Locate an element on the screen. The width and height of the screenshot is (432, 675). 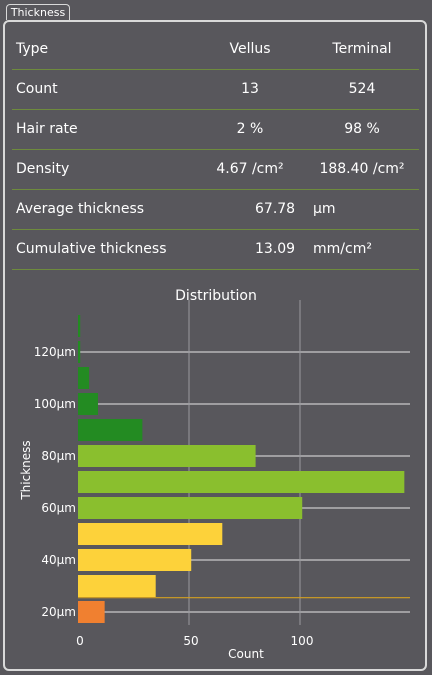
chart-title: Distribution is located at coordinates (216, 296).